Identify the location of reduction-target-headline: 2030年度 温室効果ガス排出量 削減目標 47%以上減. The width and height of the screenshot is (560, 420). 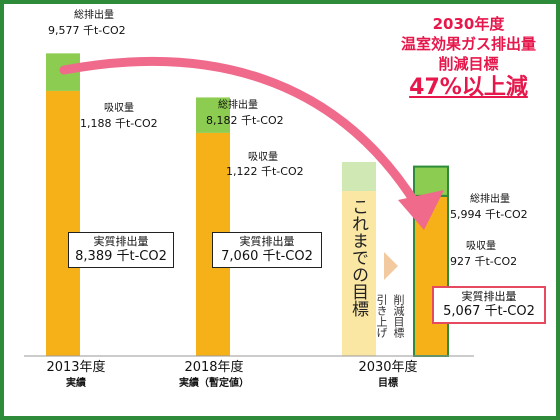
(468, 58).